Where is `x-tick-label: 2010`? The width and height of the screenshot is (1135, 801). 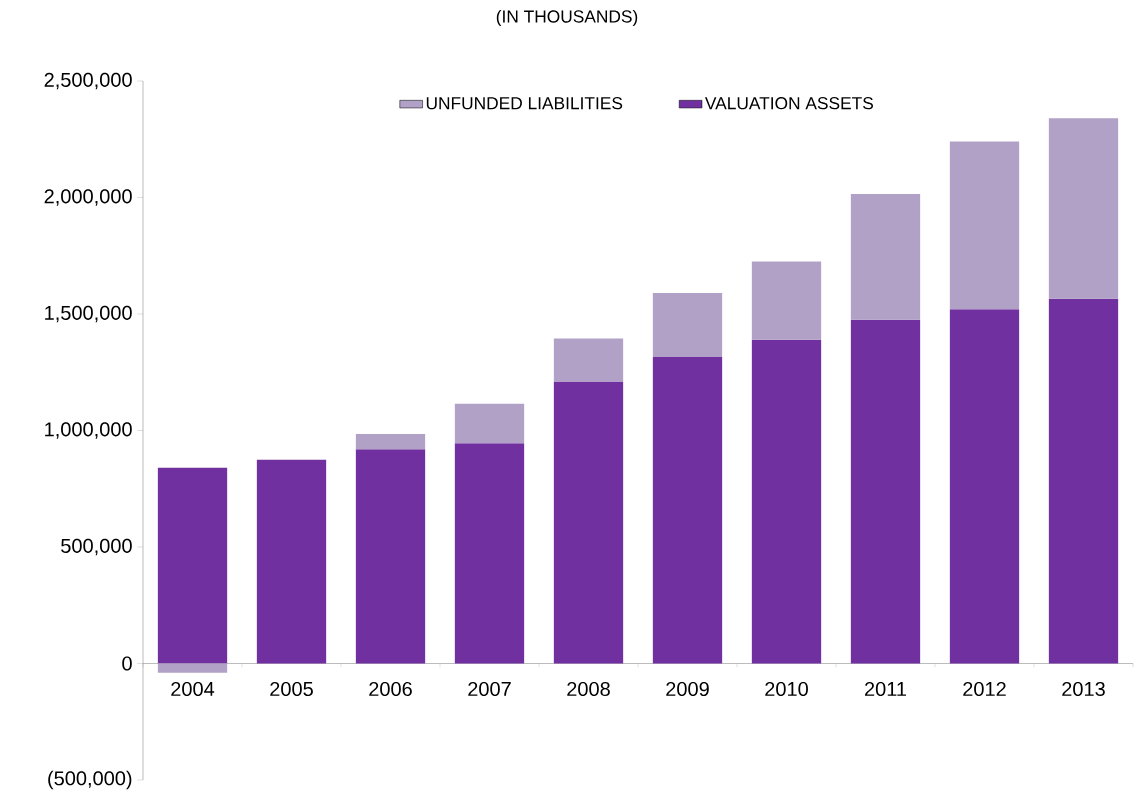 x-tick-label: 2010 is located at coordinates (786, 689).